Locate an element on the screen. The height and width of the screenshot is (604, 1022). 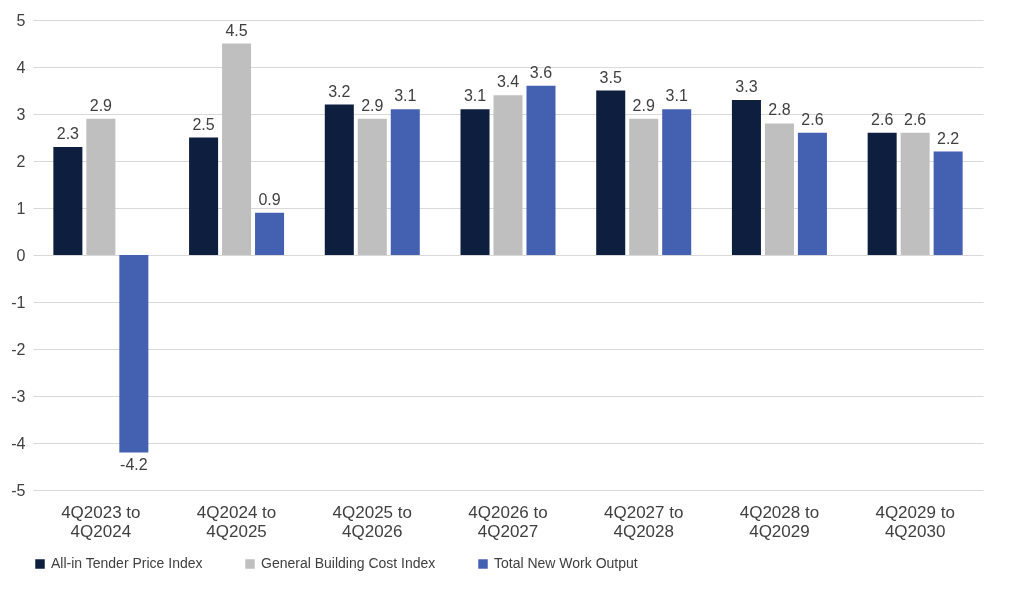
data-label: 3.4 is located at coordinates (508, 82).